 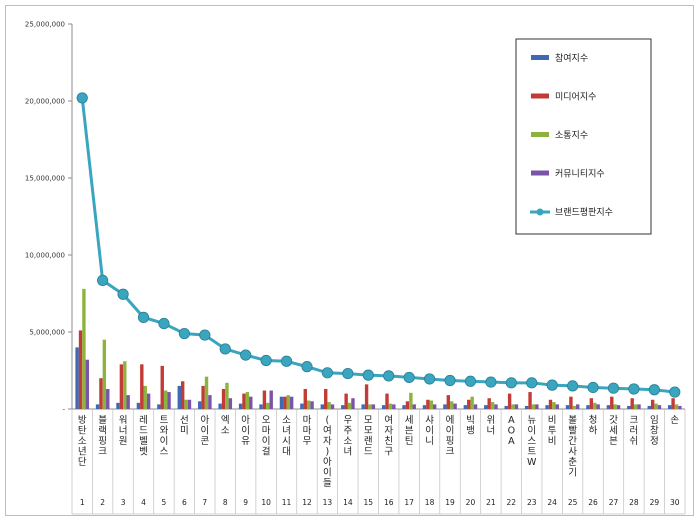 What do you see at coordinates (45, 25) in the screenshot?
I see `y-tick-label: 25,000,000` at bounding box center [45, 25].